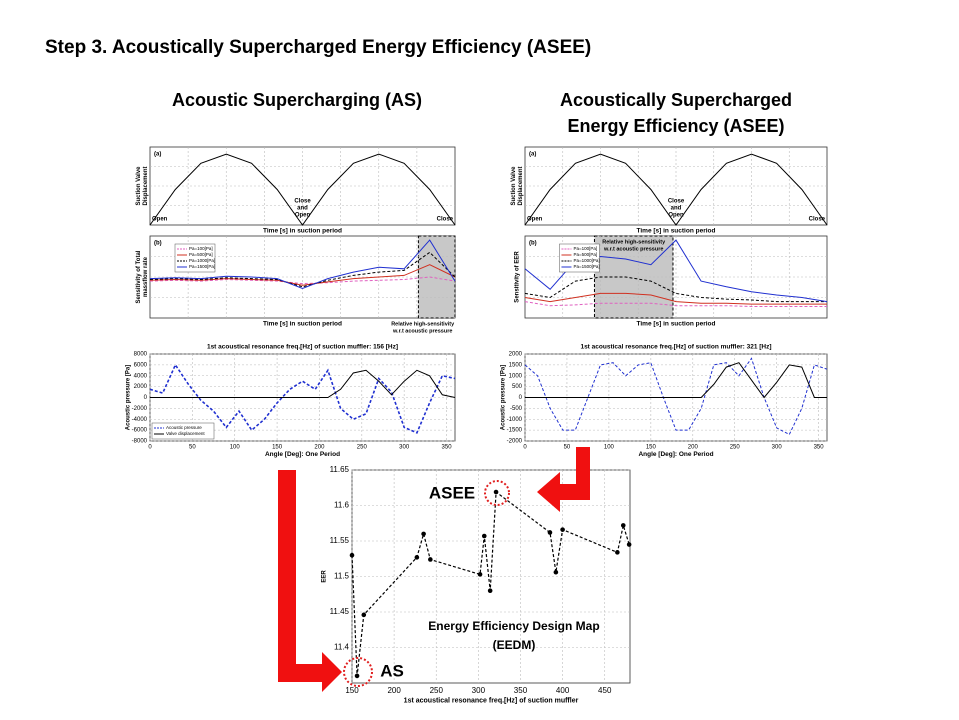 This screenshot has width=959, height=720. Describe the element at coordinates (325, 576) in the screenshot. I see `y-axis-label: EER` at that location.